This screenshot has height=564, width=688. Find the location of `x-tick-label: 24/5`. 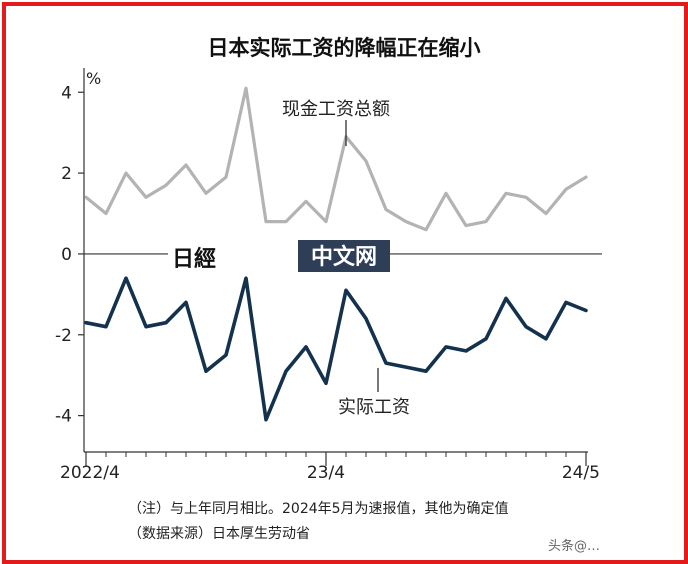

x-tick-label: 24/5 is located at coordinates (581, 473).